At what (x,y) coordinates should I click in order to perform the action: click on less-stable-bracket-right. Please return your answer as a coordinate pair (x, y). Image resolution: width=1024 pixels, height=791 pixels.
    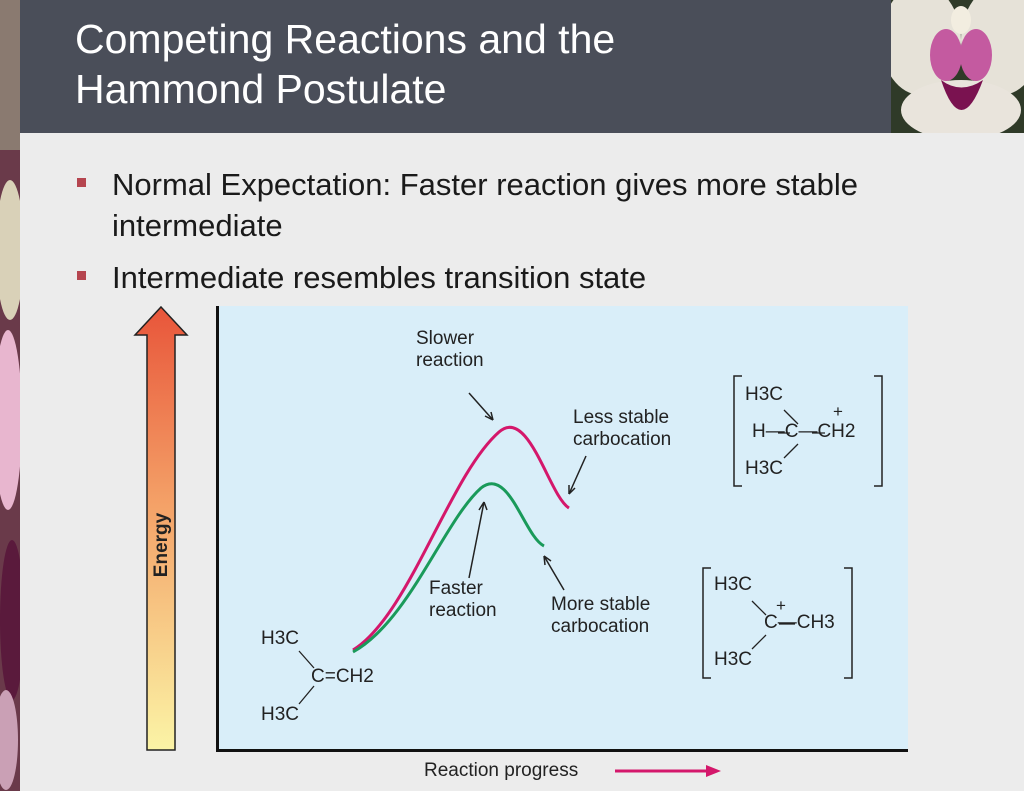
    Looking at the image, I should click on (878, 431).